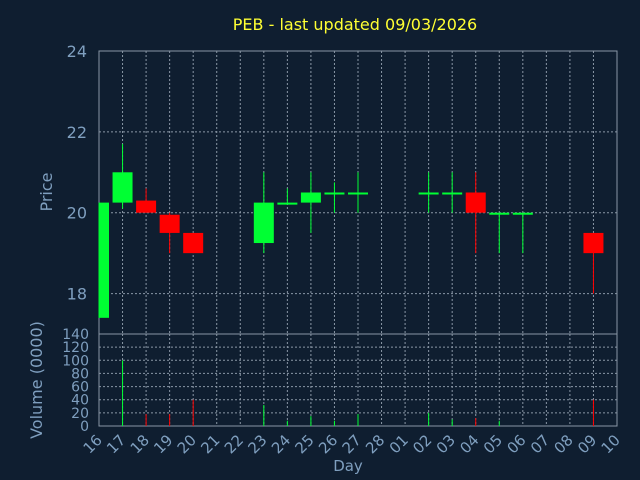 The width and height of the screenshot is (640, 480). I want to click on x-tick-label: 09, so click(587, 444).